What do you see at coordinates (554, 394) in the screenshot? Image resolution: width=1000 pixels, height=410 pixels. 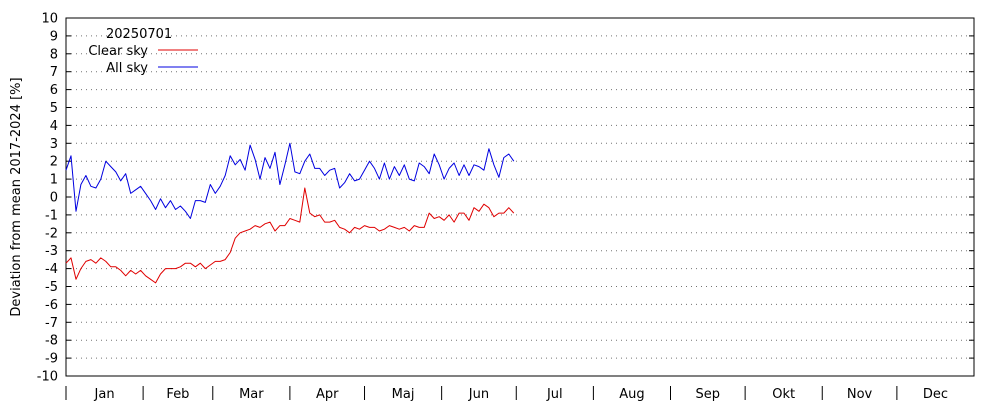 I see `month-label-jul: Jul` at bounding box center [554, 394].